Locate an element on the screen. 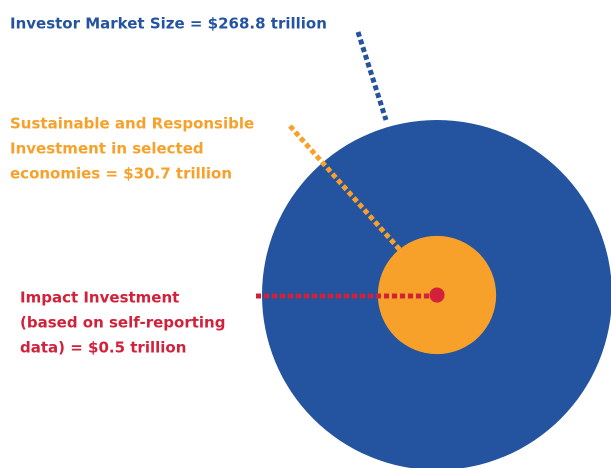 The width and height of the screenshot is (611, 468). label-line: Investor Market Size = $268.8 trillion is located at coordinates (168, 24).